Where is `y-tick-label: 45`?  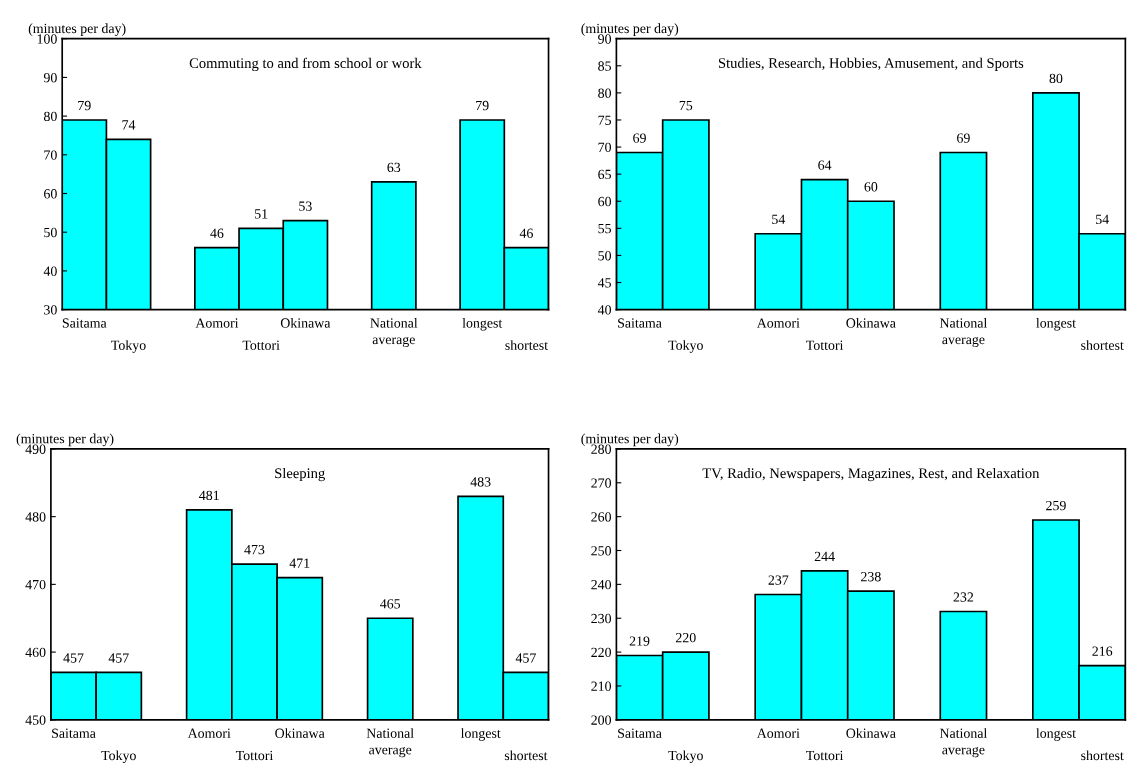
y-tick-label: 45 is located at coordinates (604, 283).